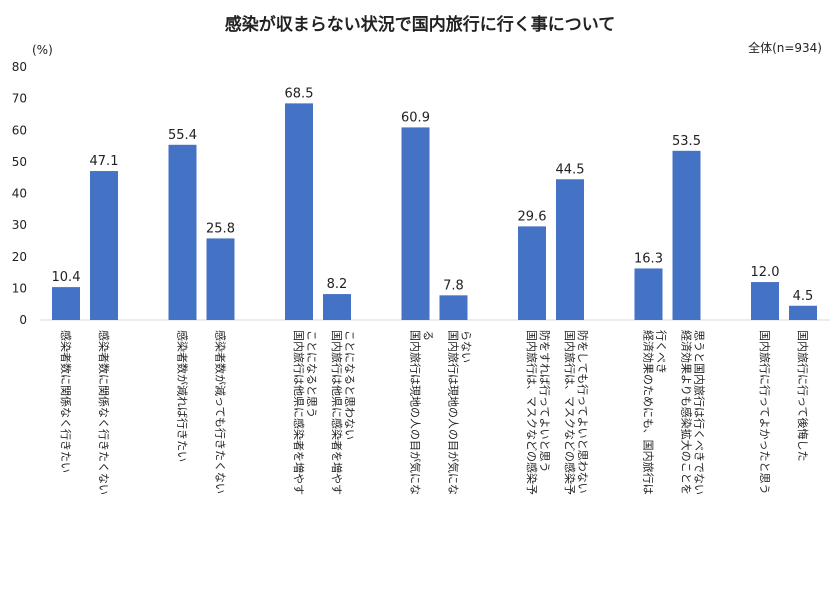 This screenshot has width=840, height=594. Describe the element at coordinates (415, 117) in the screenshot. I see `data-label: 60.9` at that location.